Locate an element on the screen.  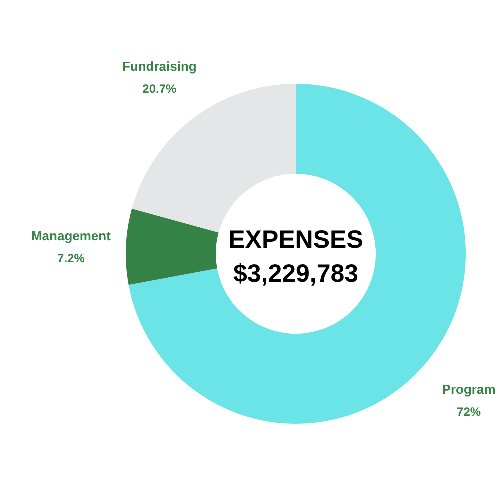
text: $3,229,783 is located at coordinates (296, 274).